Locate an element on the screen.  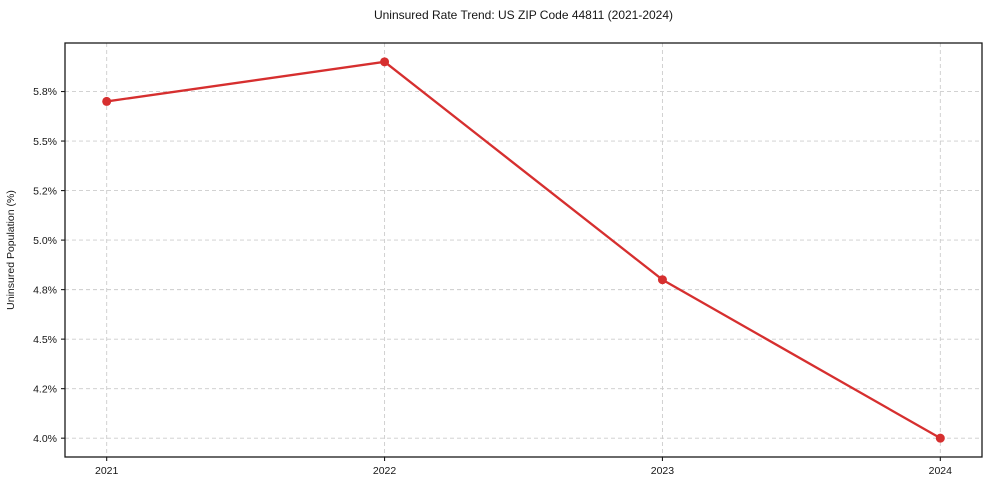
x-tick-label: 2023 is located at coordinates (663, 471).